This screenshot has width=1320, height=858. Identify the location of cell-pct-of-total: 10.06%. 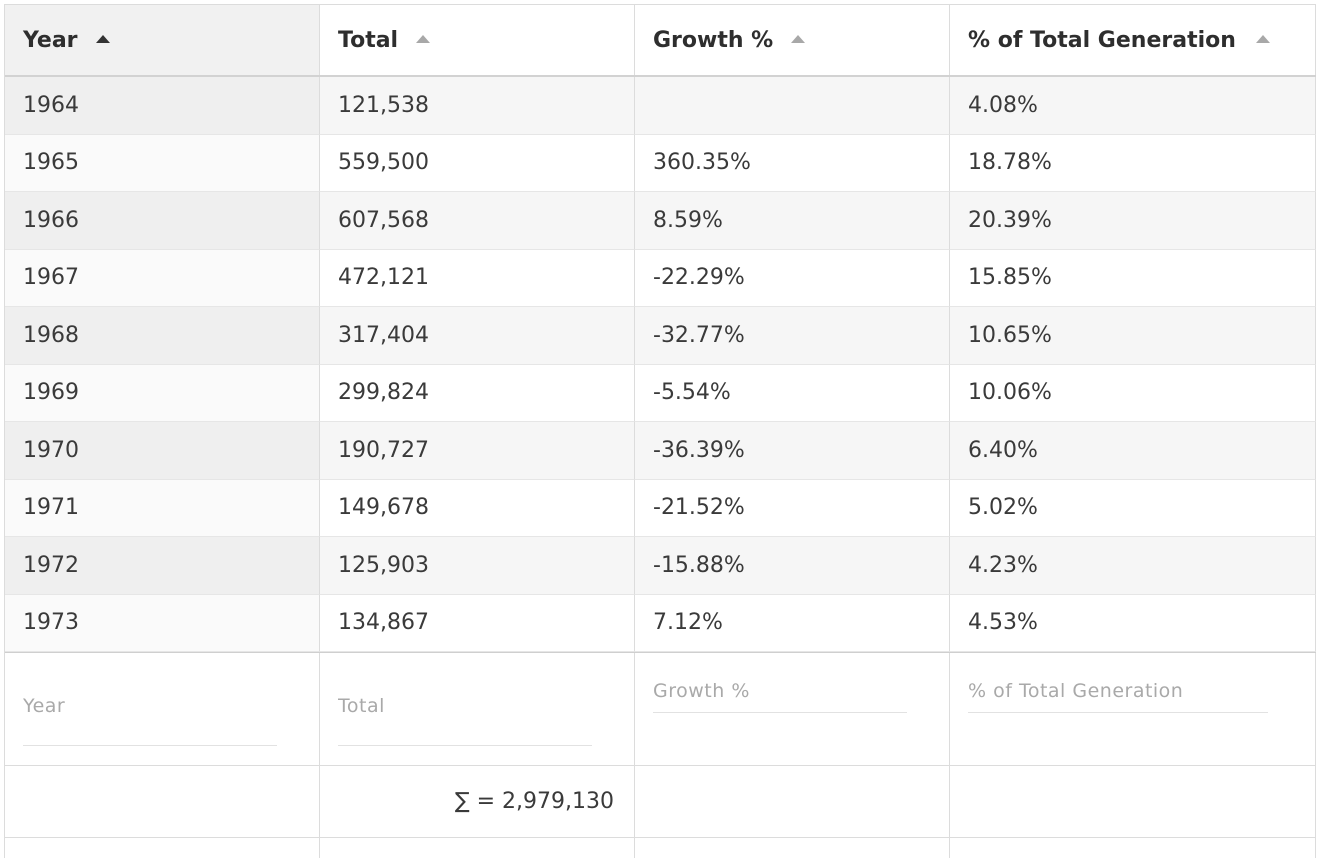
(1133, 393).